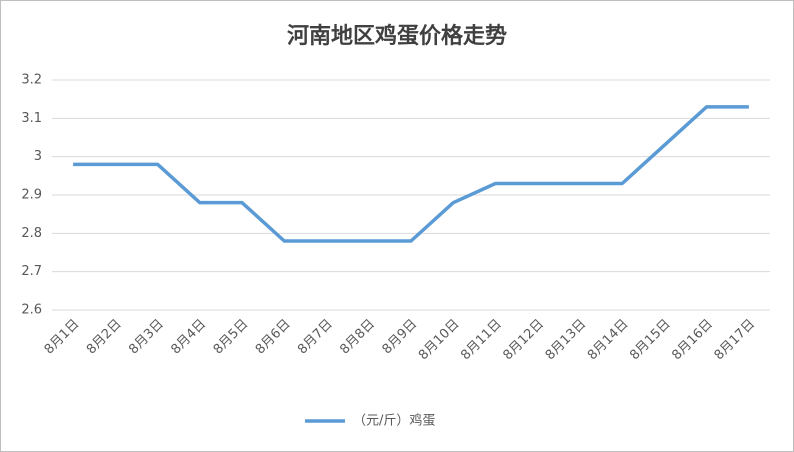 The width and height of the screenshot is (794, 452). What do you see at coordinates (31, 233) in the screenshot?
I see `y-tick-label: 2.8` at bounding box center [31, 233].